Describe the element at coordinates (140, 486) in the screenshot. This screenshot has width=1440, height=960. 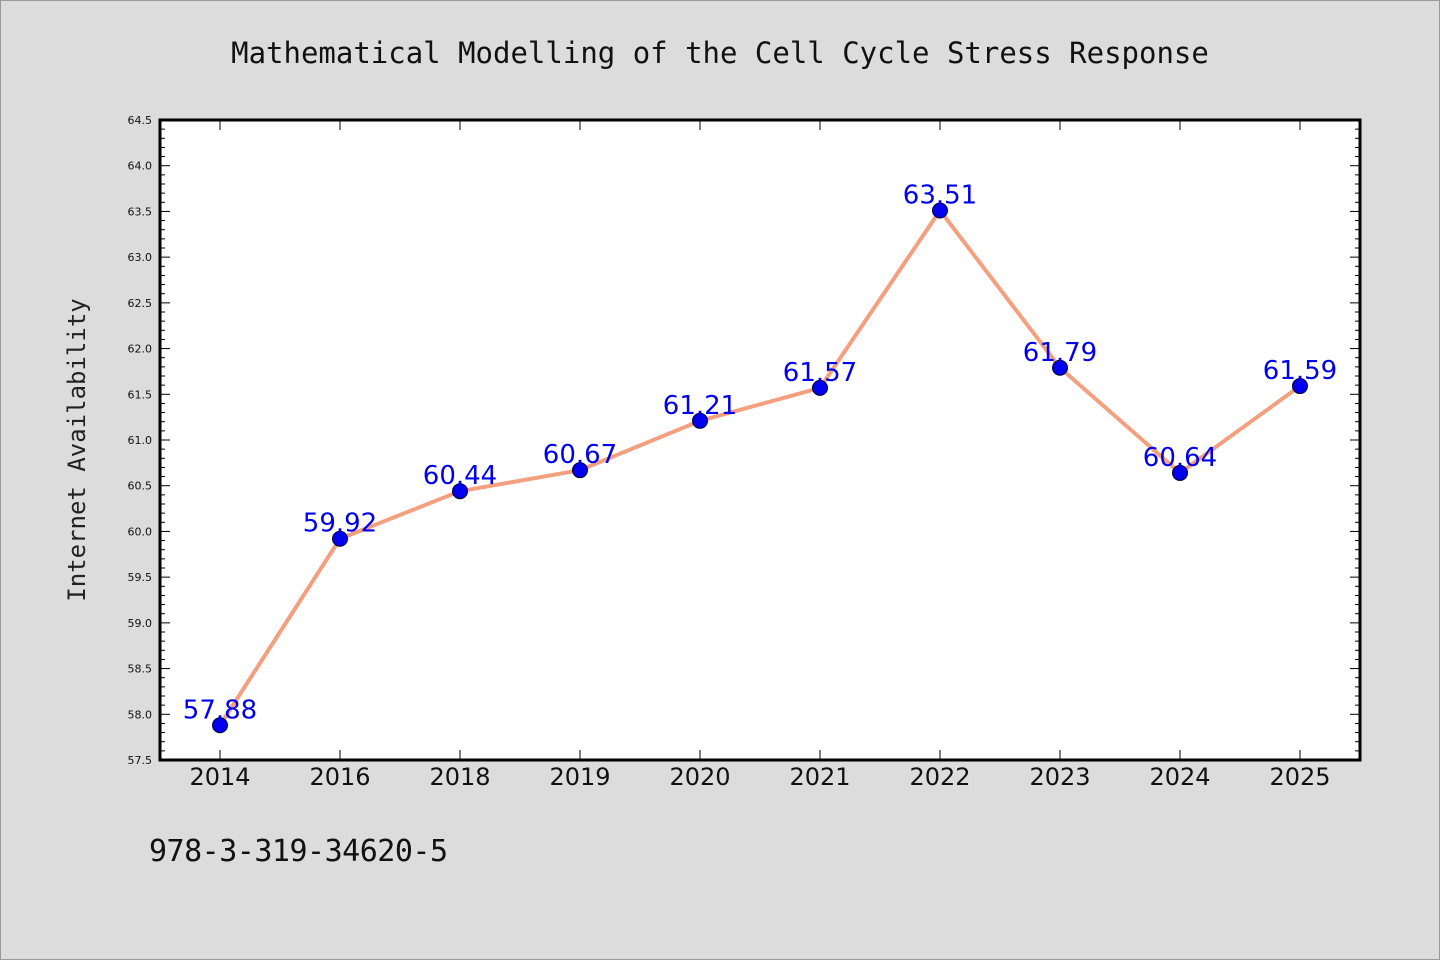
I see `y-tick-label: 60.5` at that location.